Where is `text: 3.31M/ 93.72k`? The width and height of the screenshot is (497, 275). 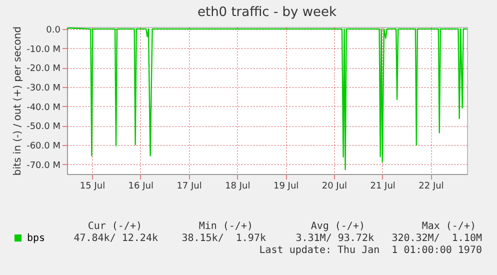
text: 3.31M/ 93.72k is located at coordinates (335, 238).